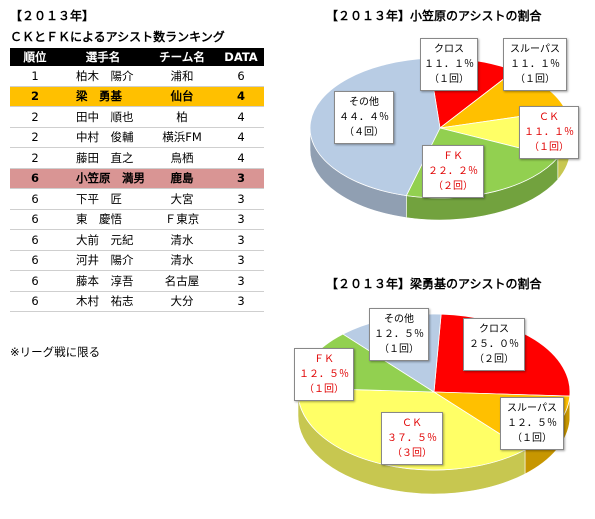 Image resolution: width=595 pixels, height=519 pixels. What do you see at coordinates (103, 96) in the screenshot?
I see `player-name-cell: 梁 勇基` at bounding box center [103, 96].